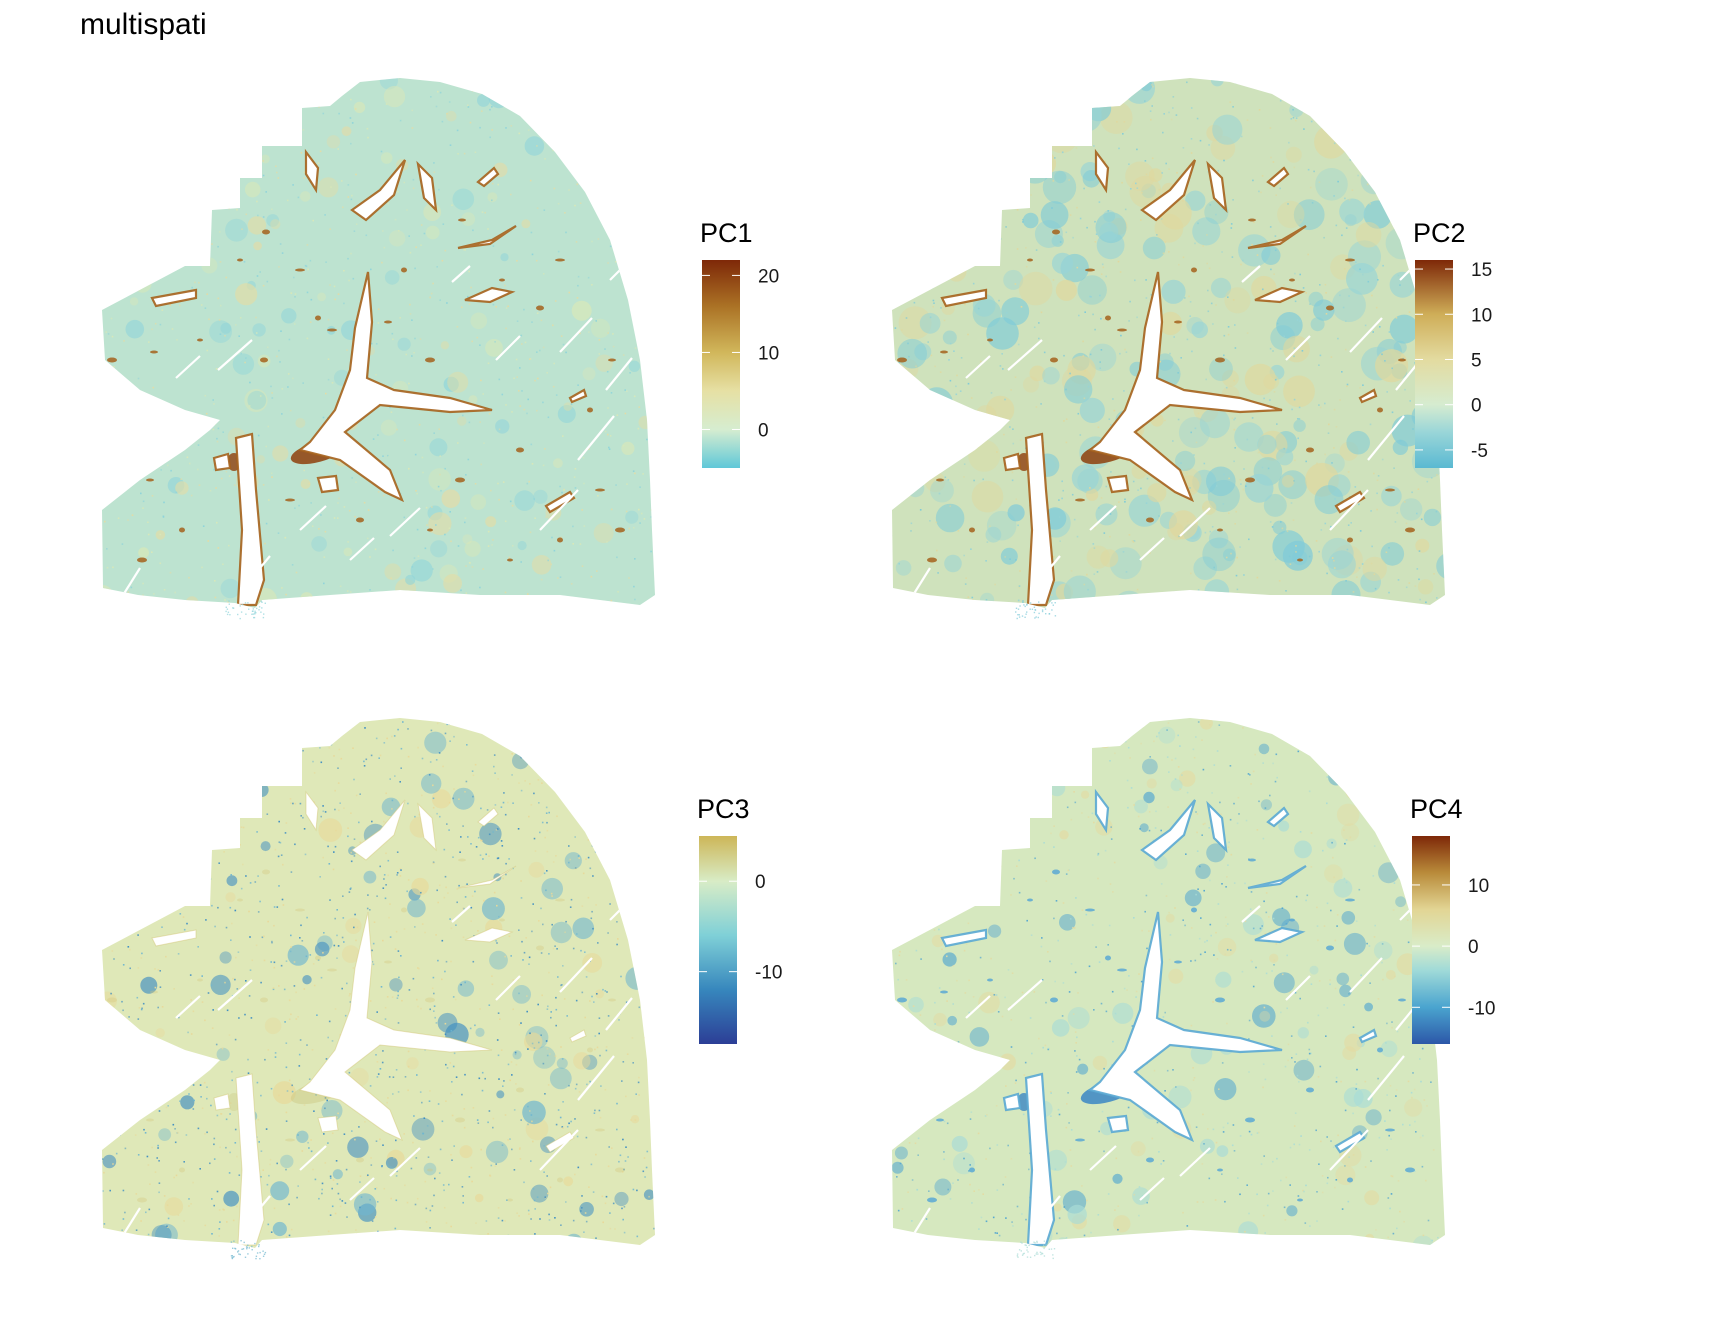 This screenshot has height=1344, width=1728. What do you see at coordinates (1025, 355) in the screenshot?
I see `tissue-streak` at bounding box center [1025, 355].